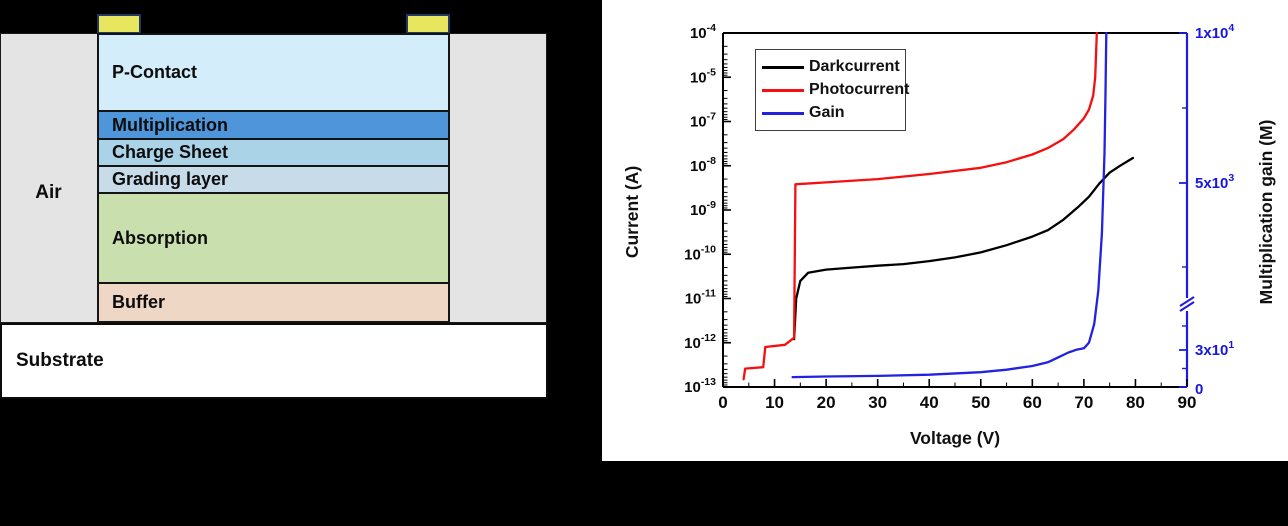 This screenshot has width=1288, height=526. What do you see at coordinates (273, 301) in the screenshot?
I see `layer-buffer: Buffer` at bounding box center [273, 301].